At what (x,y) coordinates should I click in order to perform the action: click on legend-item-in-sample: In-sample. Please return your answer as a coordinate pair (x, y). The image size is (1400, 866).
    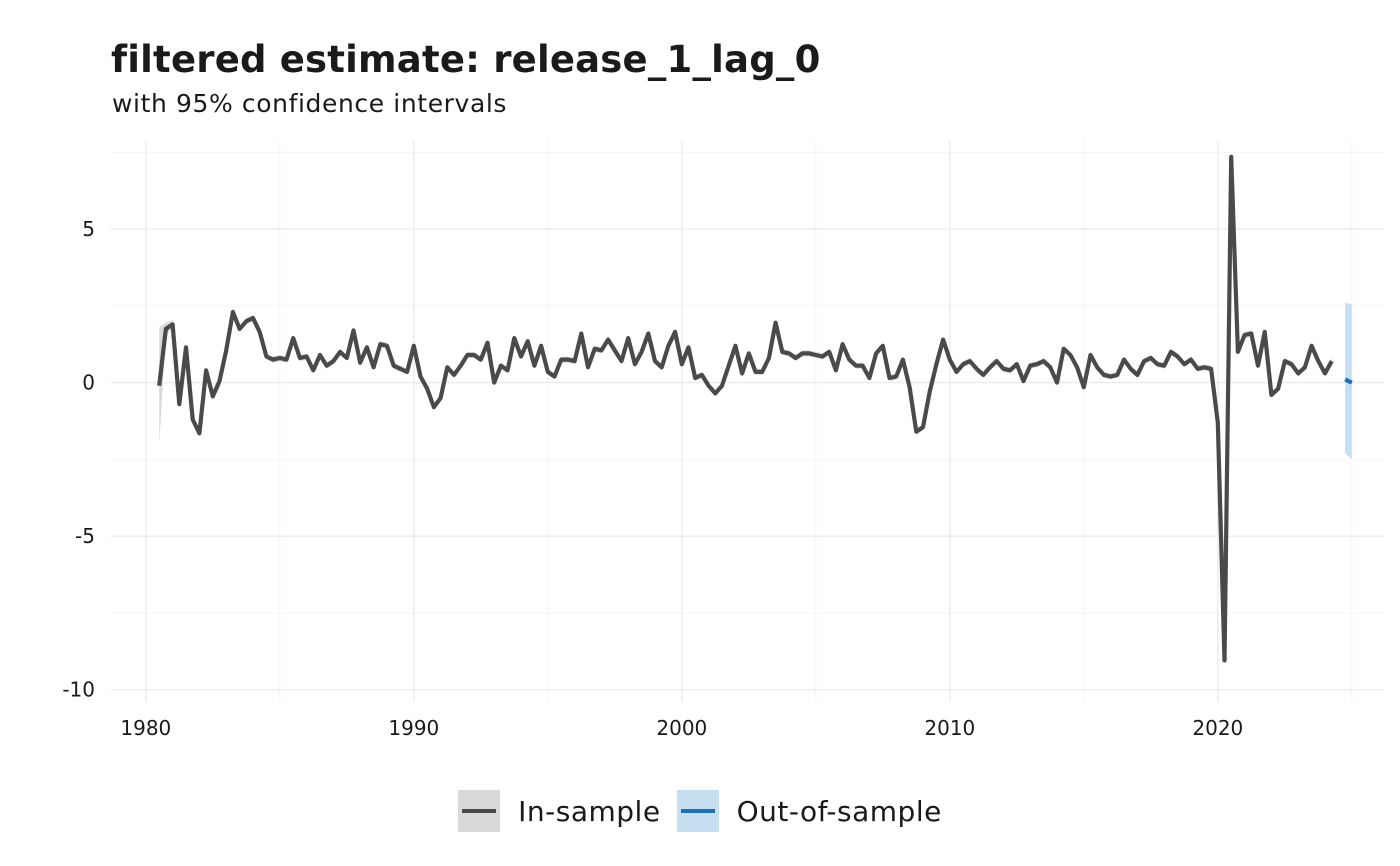
    Looking at the image, I should click on (559, 811).